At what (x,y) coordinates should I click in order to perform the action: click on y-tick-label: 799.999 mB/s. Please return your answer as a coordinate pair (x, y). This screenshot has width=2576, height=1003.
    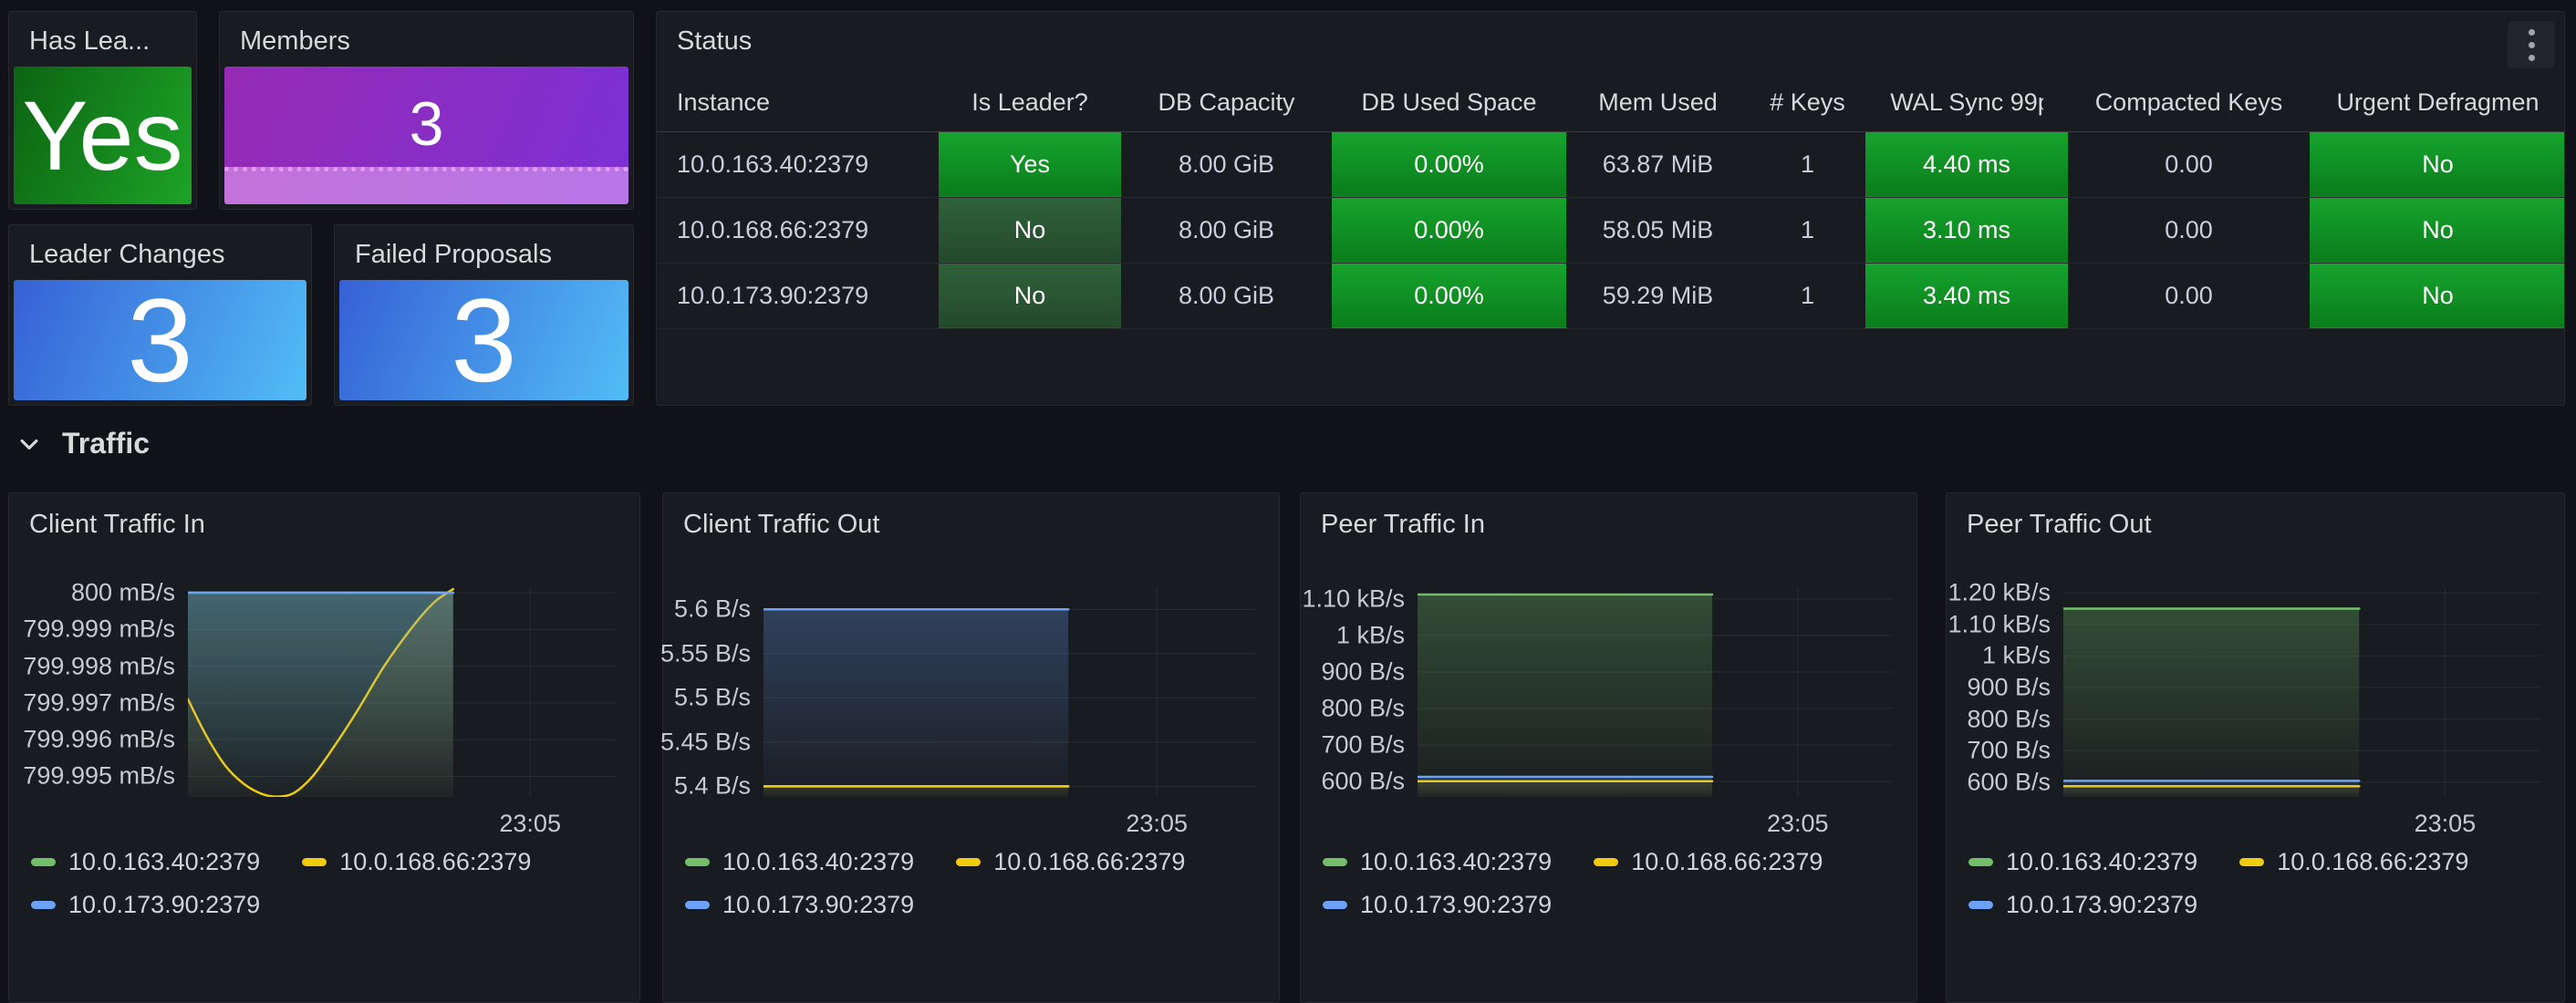
    Looking at the image, I should click on (99, 629).